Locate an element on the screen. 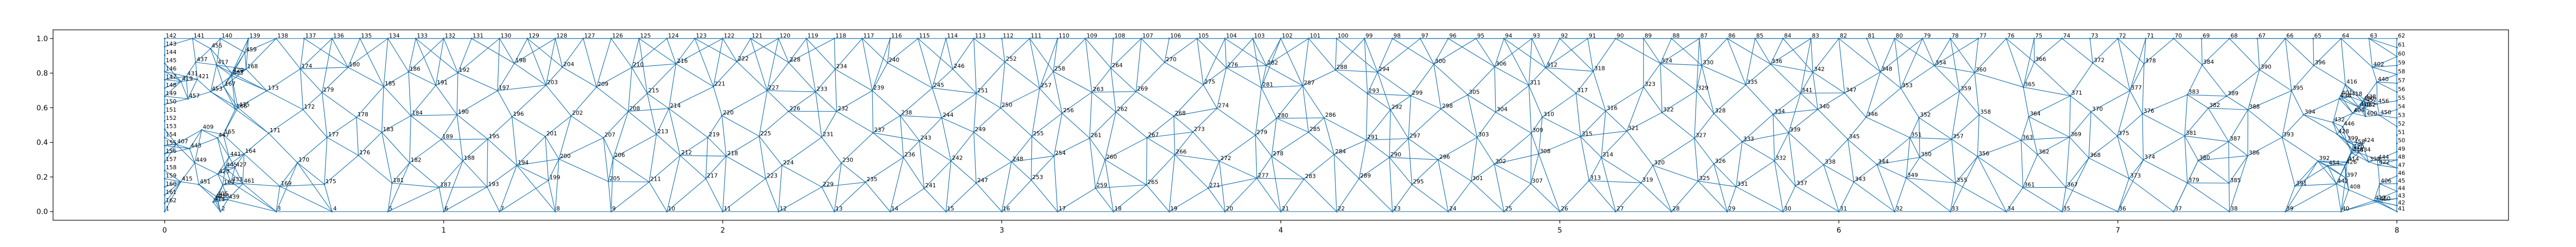 The width and height of the screenshot is (2576, 247). node-label: 410 is located at coordinates (2365, 104).